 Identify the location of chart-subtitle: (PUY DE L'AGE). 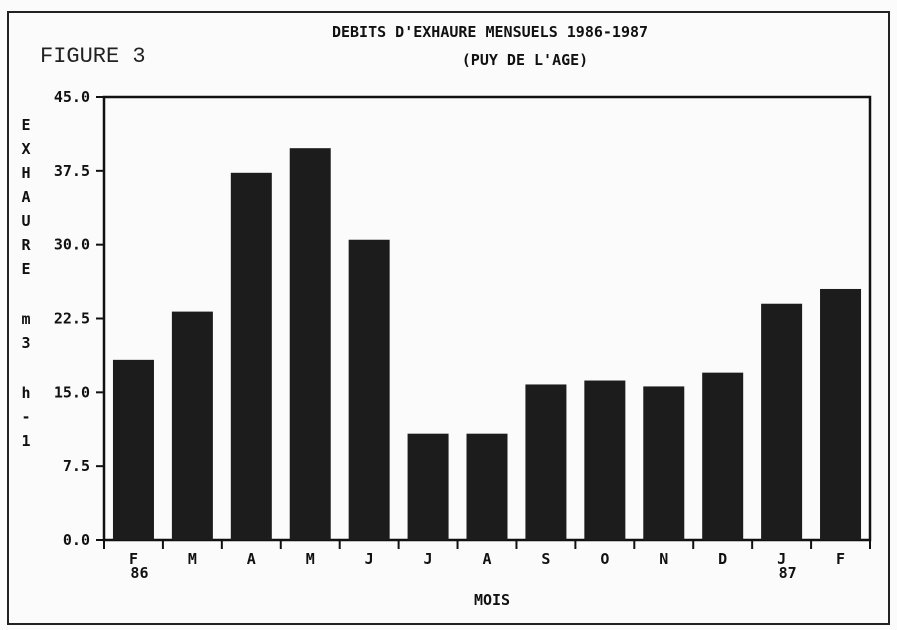
(525, 60).